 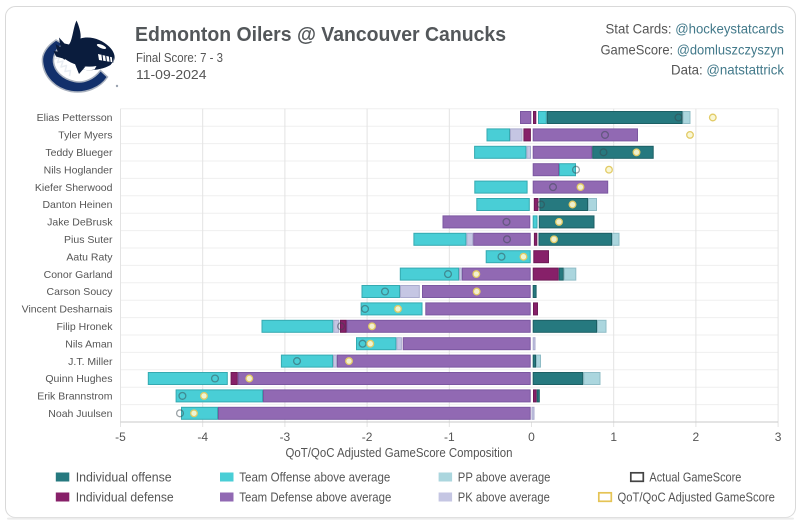 What do you see at coordinates (285, 437) in the screenshot?
I see `svg-text: -3` at bounding box center [285, 437].